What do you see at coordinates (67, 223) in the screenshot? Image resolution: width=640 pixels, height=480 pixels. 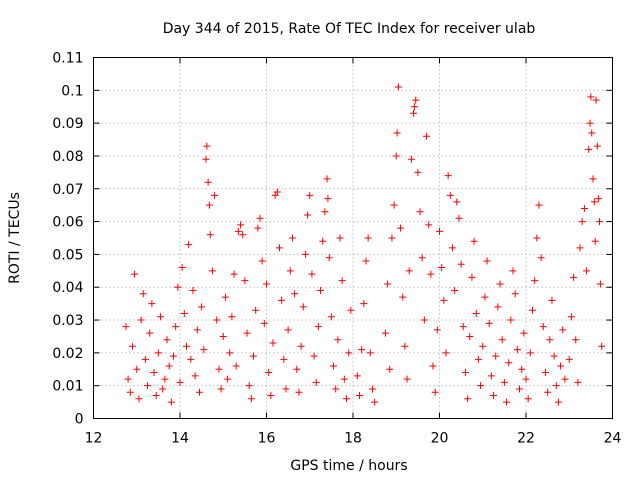 I see `y-tick-label: 0.06` at bounding box center [67, 223].